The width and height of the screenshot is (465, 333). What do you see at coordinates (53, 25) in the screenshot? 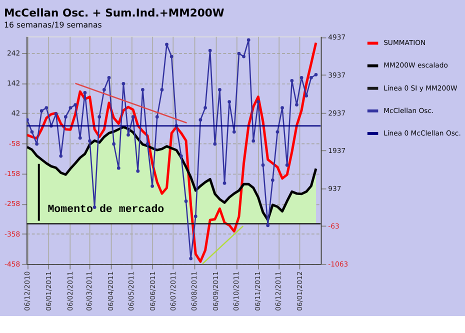
I see `chart-subtitle: 16 semanas/19 semanas` at bounding box center [53, 25].